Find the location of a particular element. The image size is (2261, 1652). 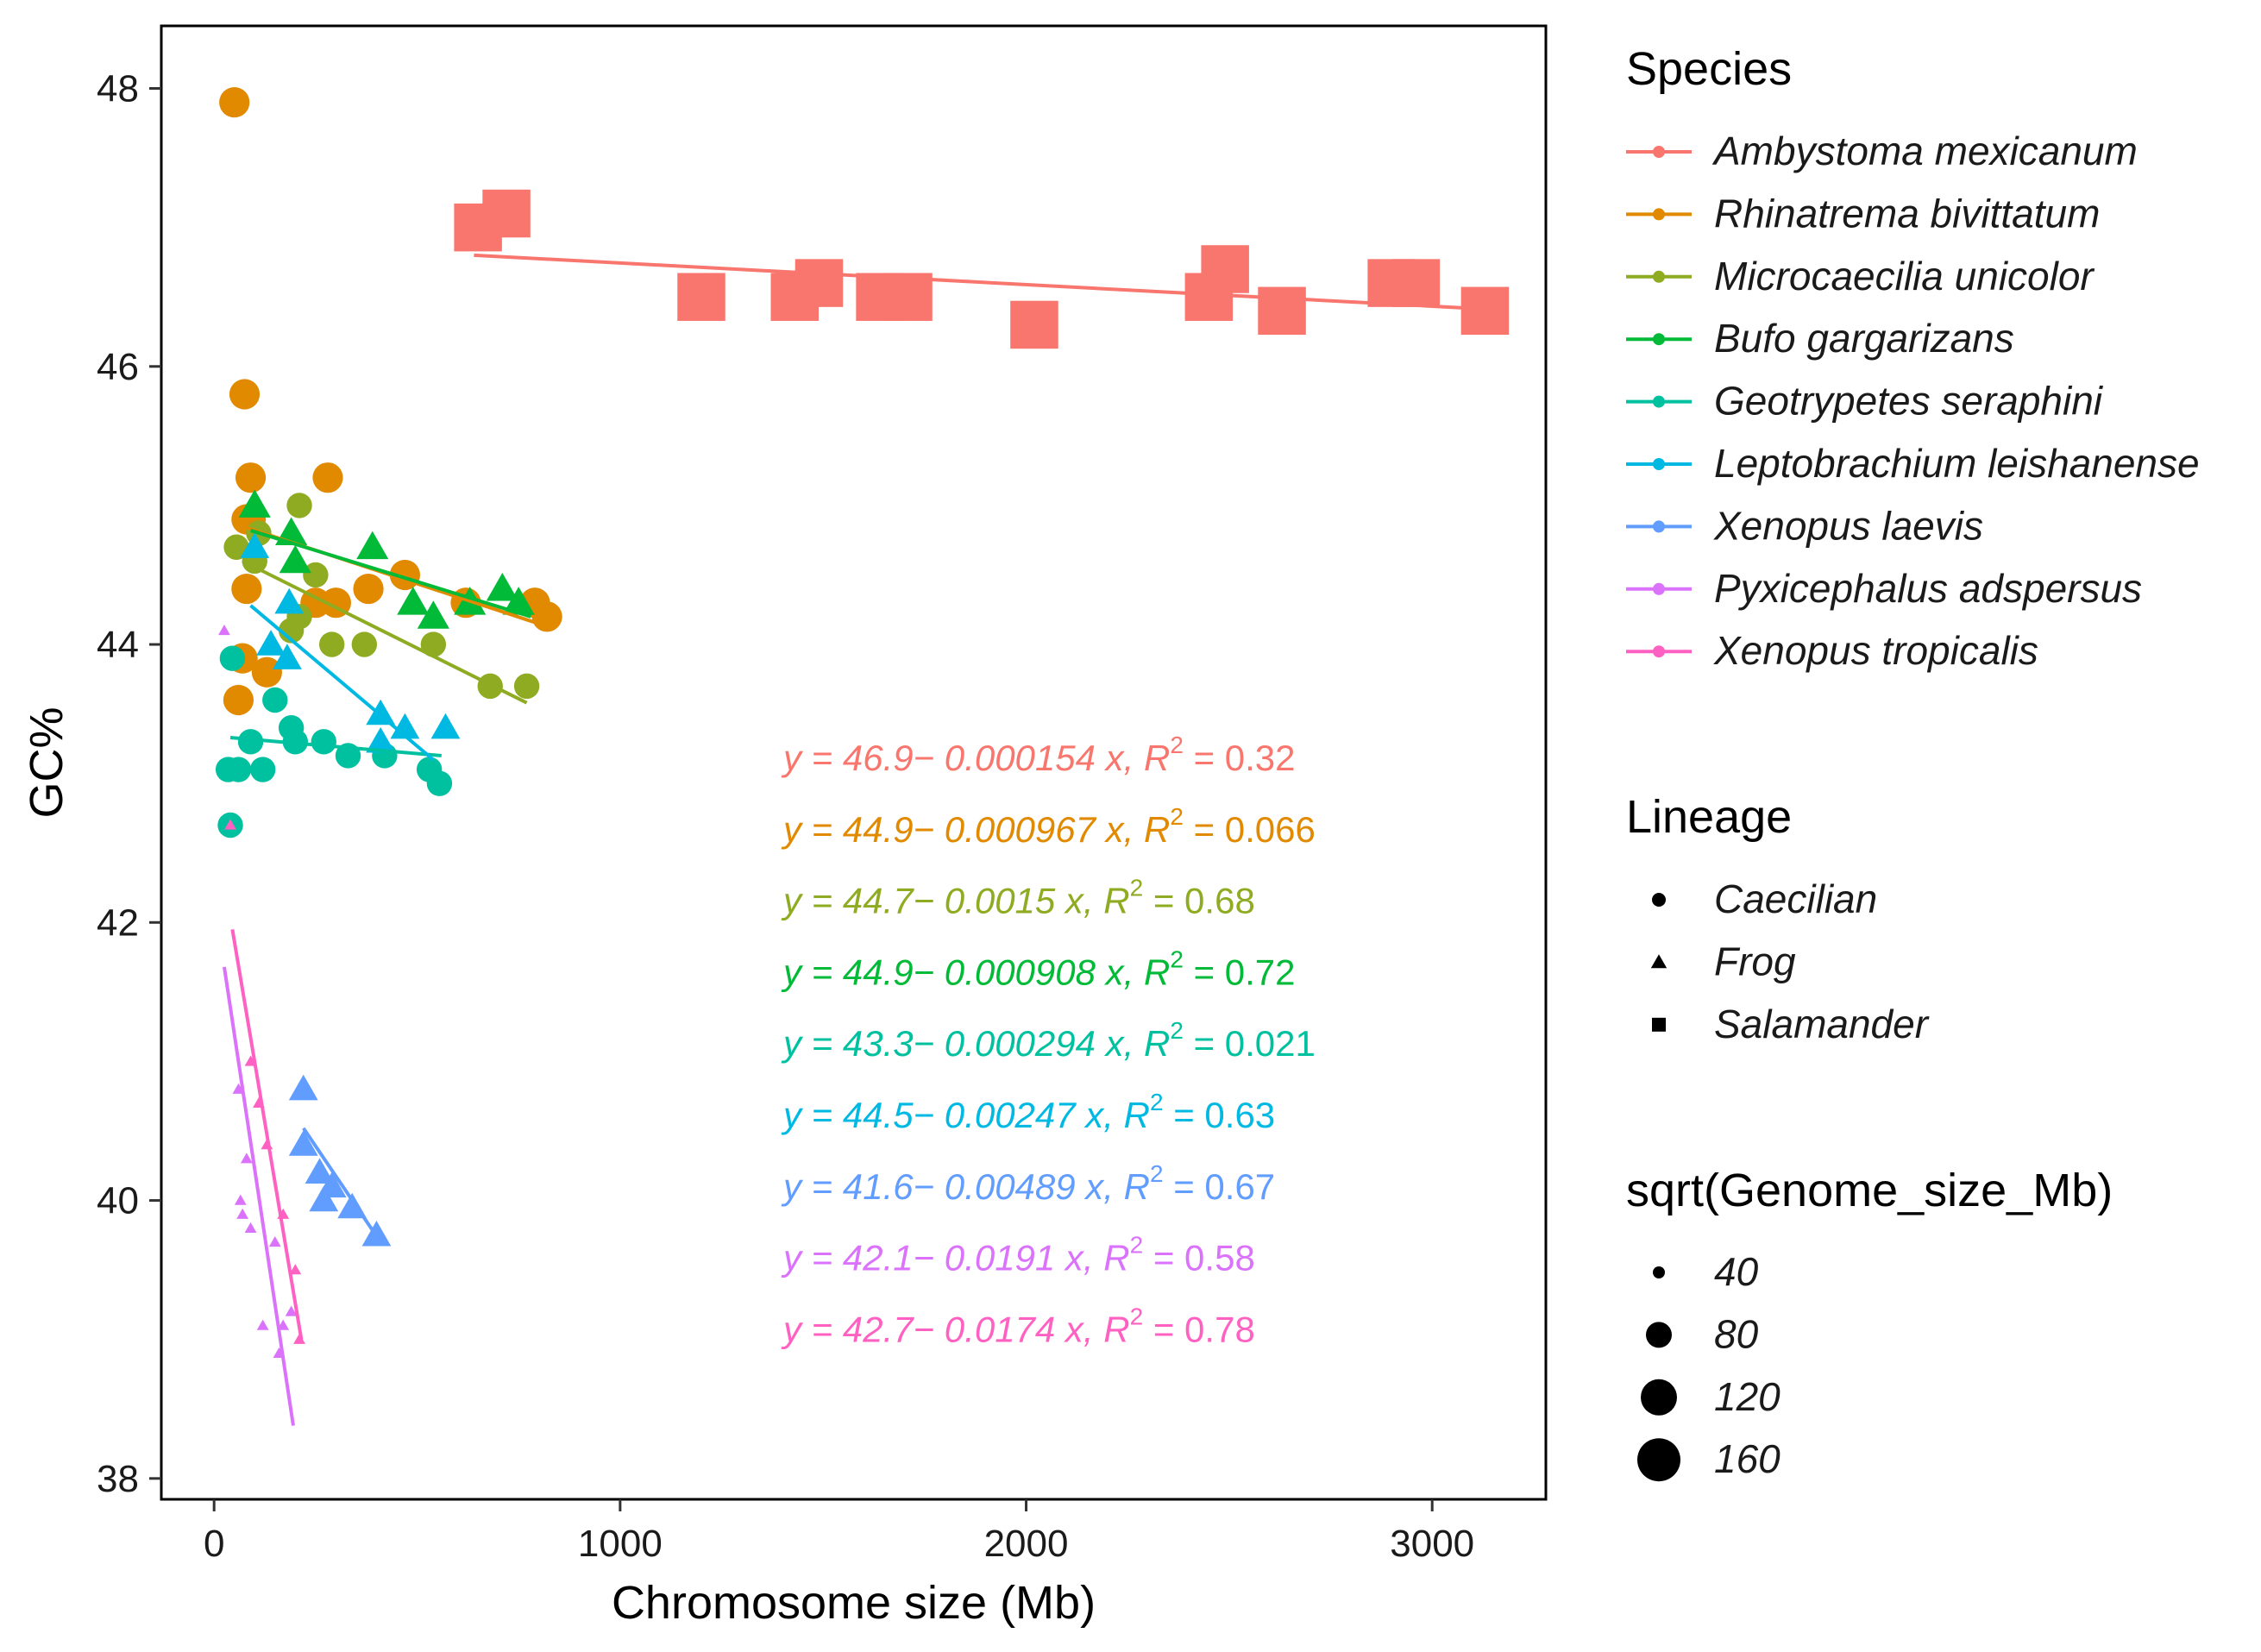

legend-item-size-3: 160 is located at coordinates (1709, 1459).